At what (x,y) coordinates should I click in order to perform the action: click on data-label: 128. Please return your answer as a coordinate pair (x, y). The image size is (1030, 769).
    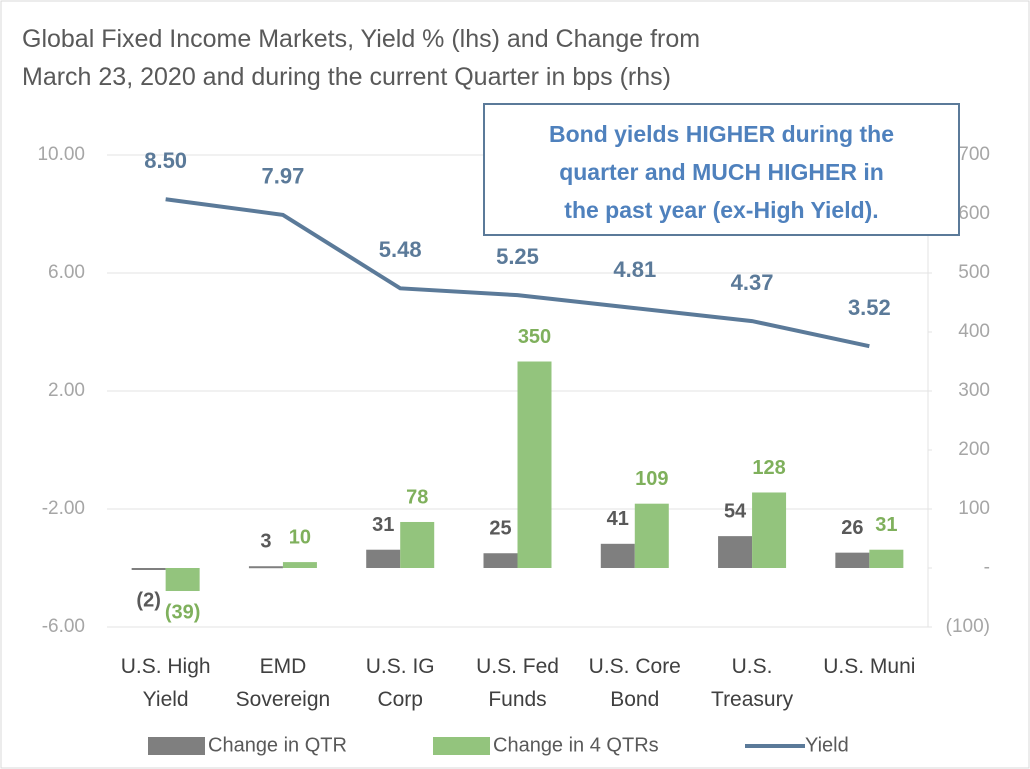
    Looking at the image, I should click on (768, 468).